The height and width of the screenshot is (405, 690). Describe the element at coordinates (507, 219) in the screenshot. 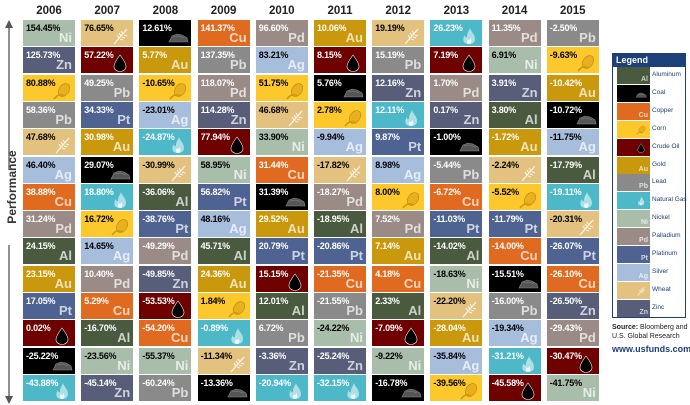

I see `return-value: -11.79%` at that location.